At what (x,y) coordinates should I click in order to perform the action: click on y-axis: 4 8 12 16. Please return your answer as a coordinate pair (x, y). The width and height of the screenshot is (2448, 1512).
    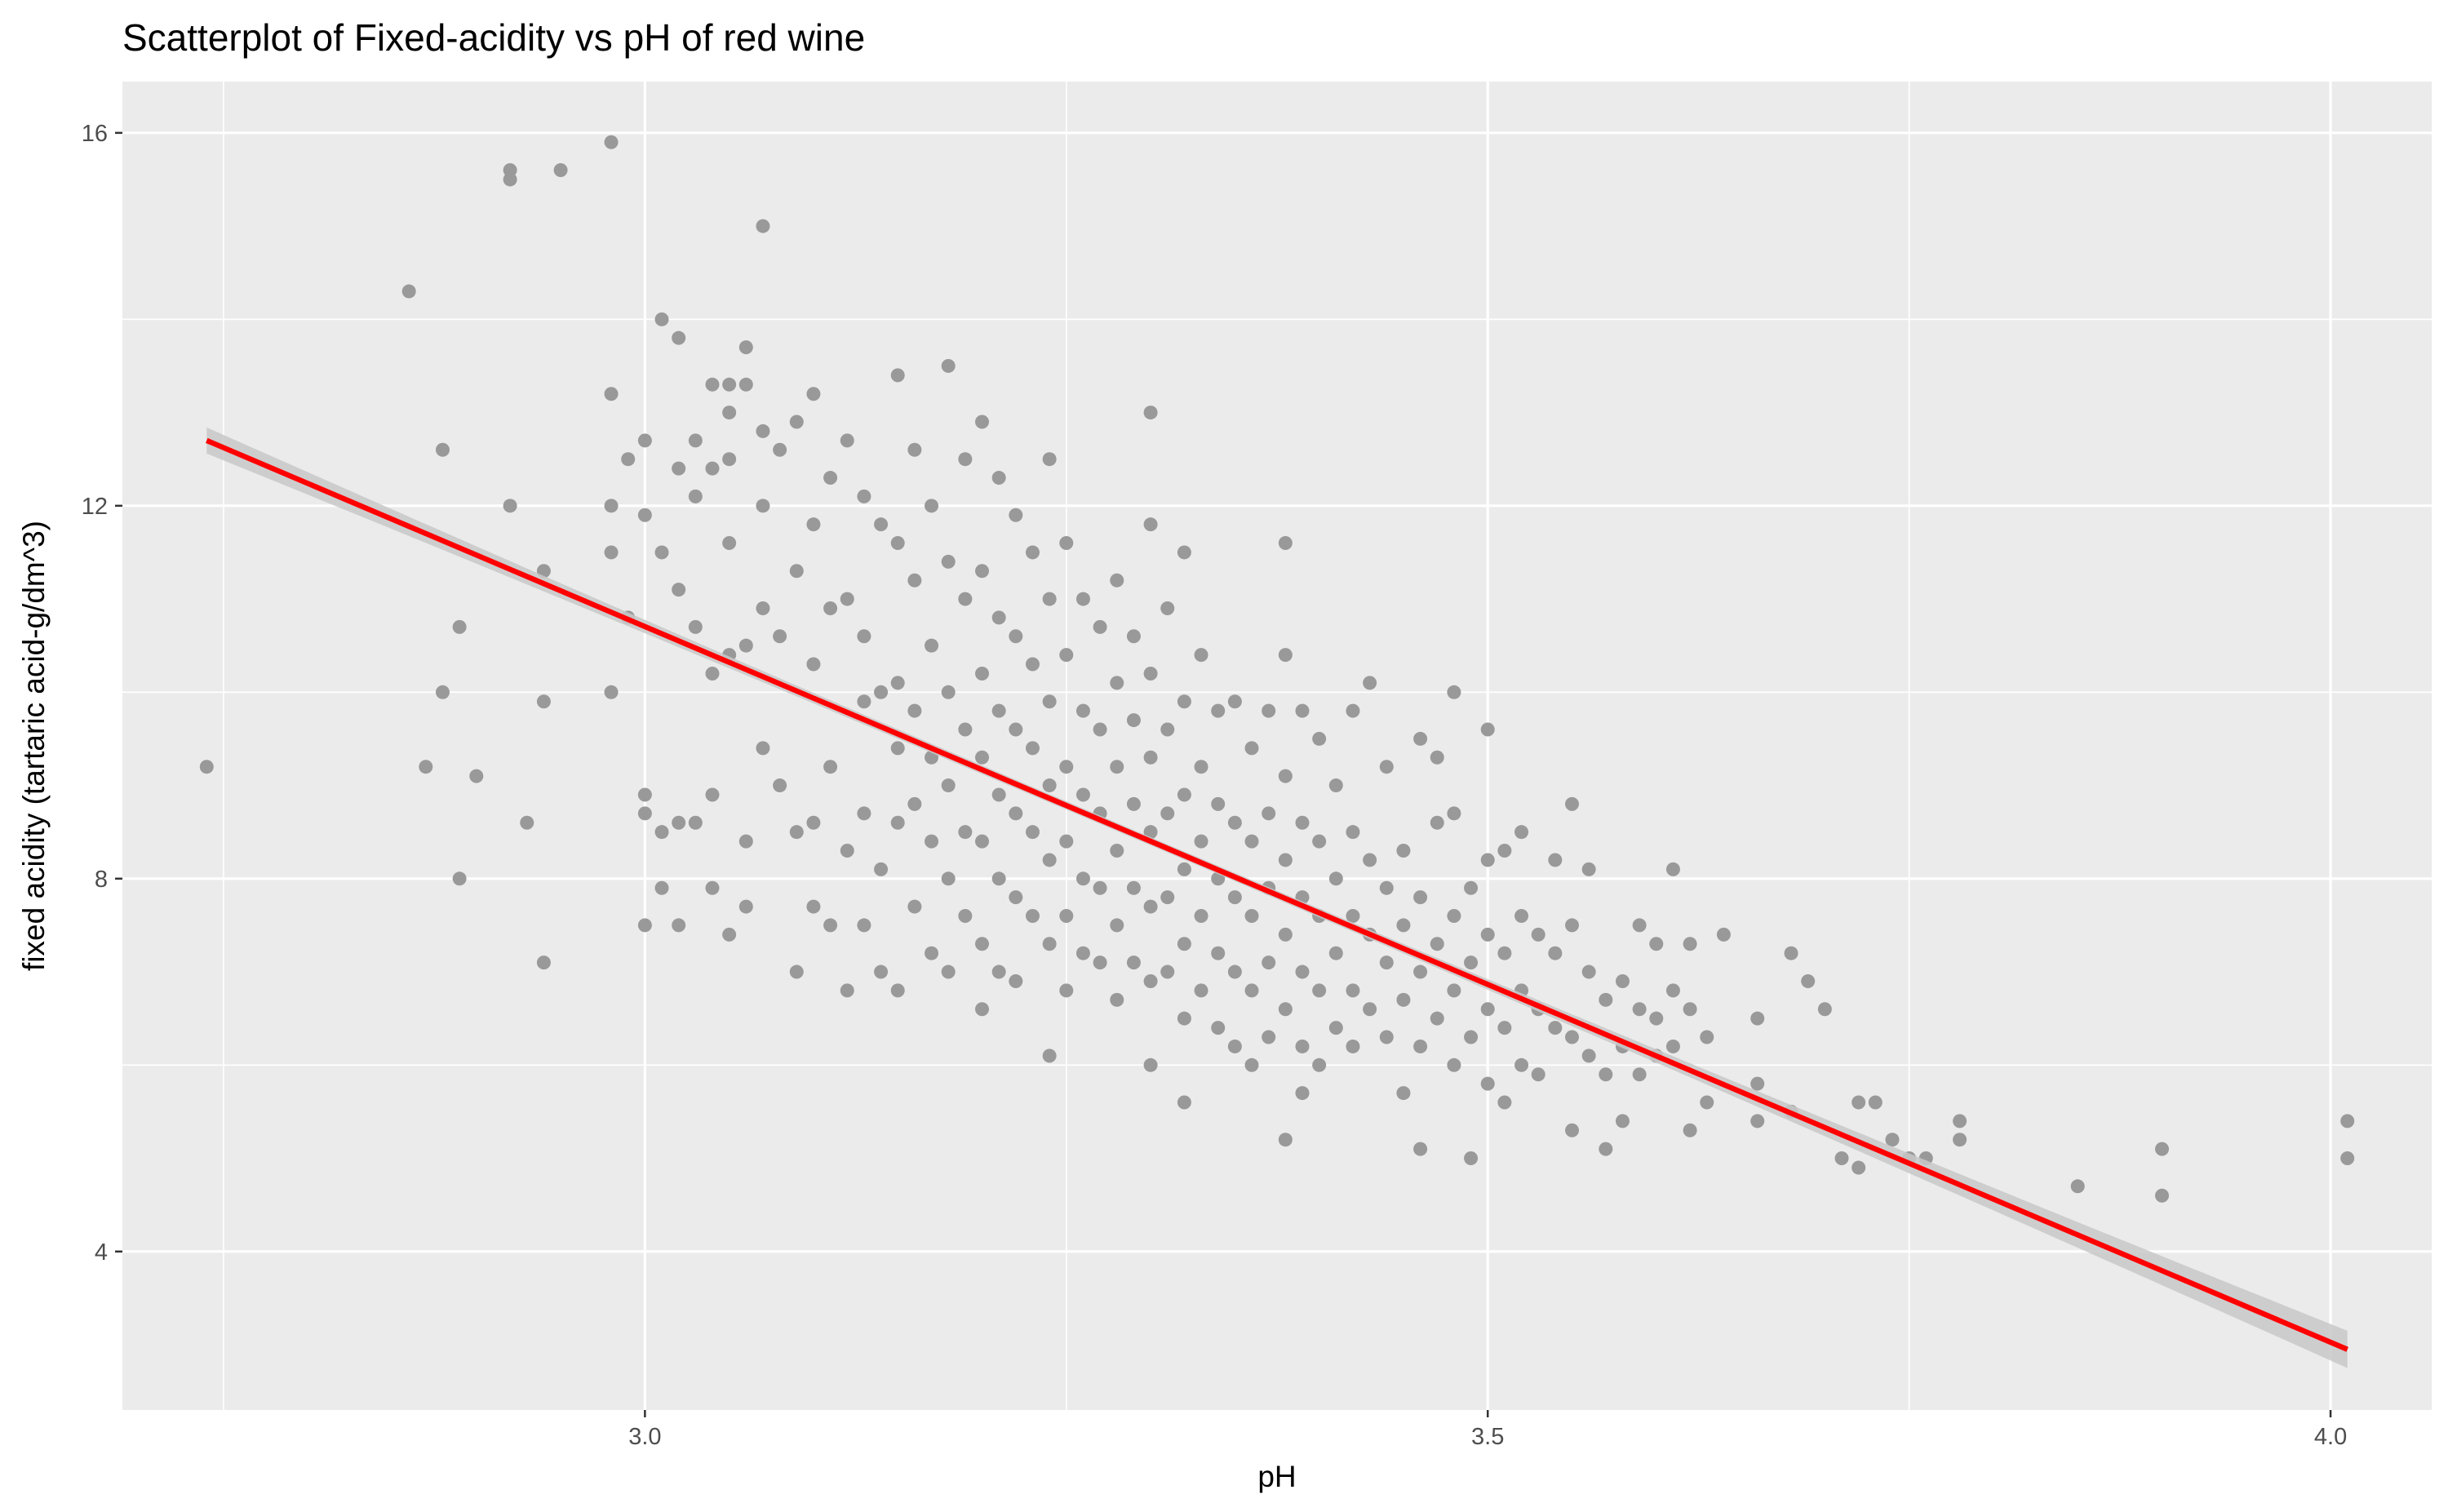
    Looking at the image, I should click on (102, 693).